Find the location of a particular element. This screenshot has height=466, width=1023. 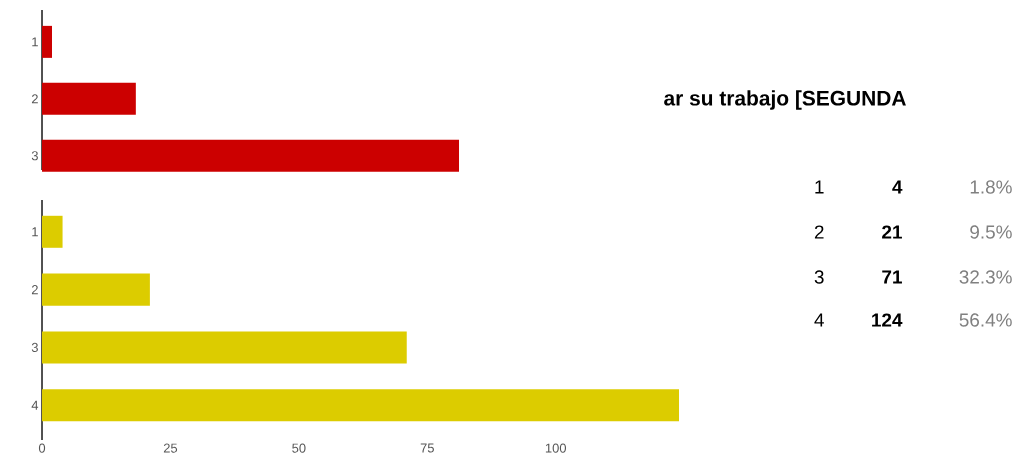

x-tick-label: 0 is located at coordinates (42, 448).